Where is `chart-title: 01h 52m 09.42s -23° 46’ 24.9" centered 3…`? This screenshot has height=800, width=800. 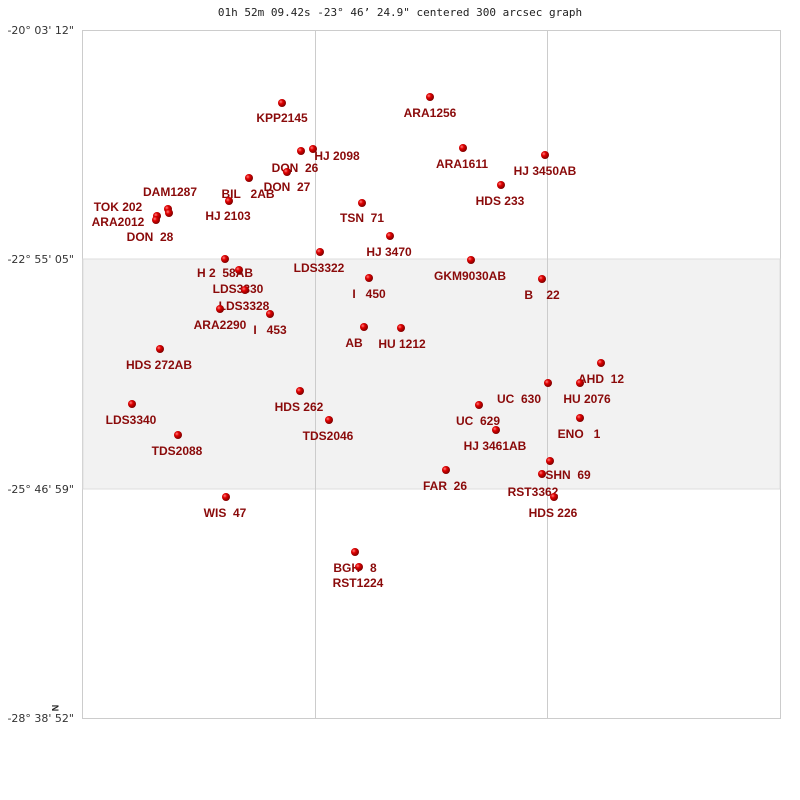
chart-title: 01h 52m 09.42s -23° 46’ 24.9" centered 3… is located at coordinates (400, 12).